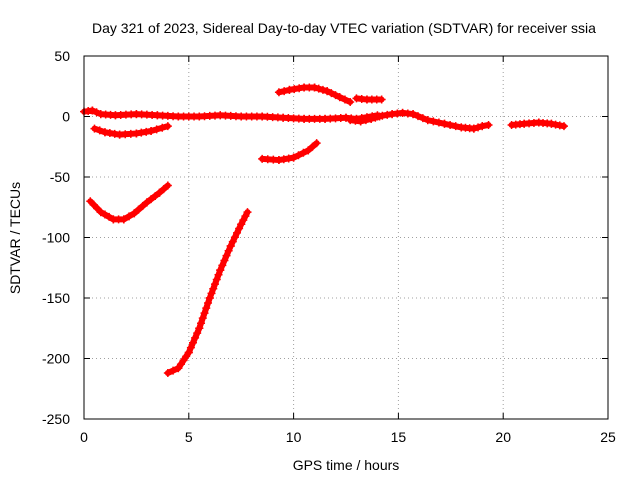 The image size is (640, 480). What do you see at coordinates (503, 437) in the screenshot?
I see `x-tick-label: 20` at bounding box center [503, 437].